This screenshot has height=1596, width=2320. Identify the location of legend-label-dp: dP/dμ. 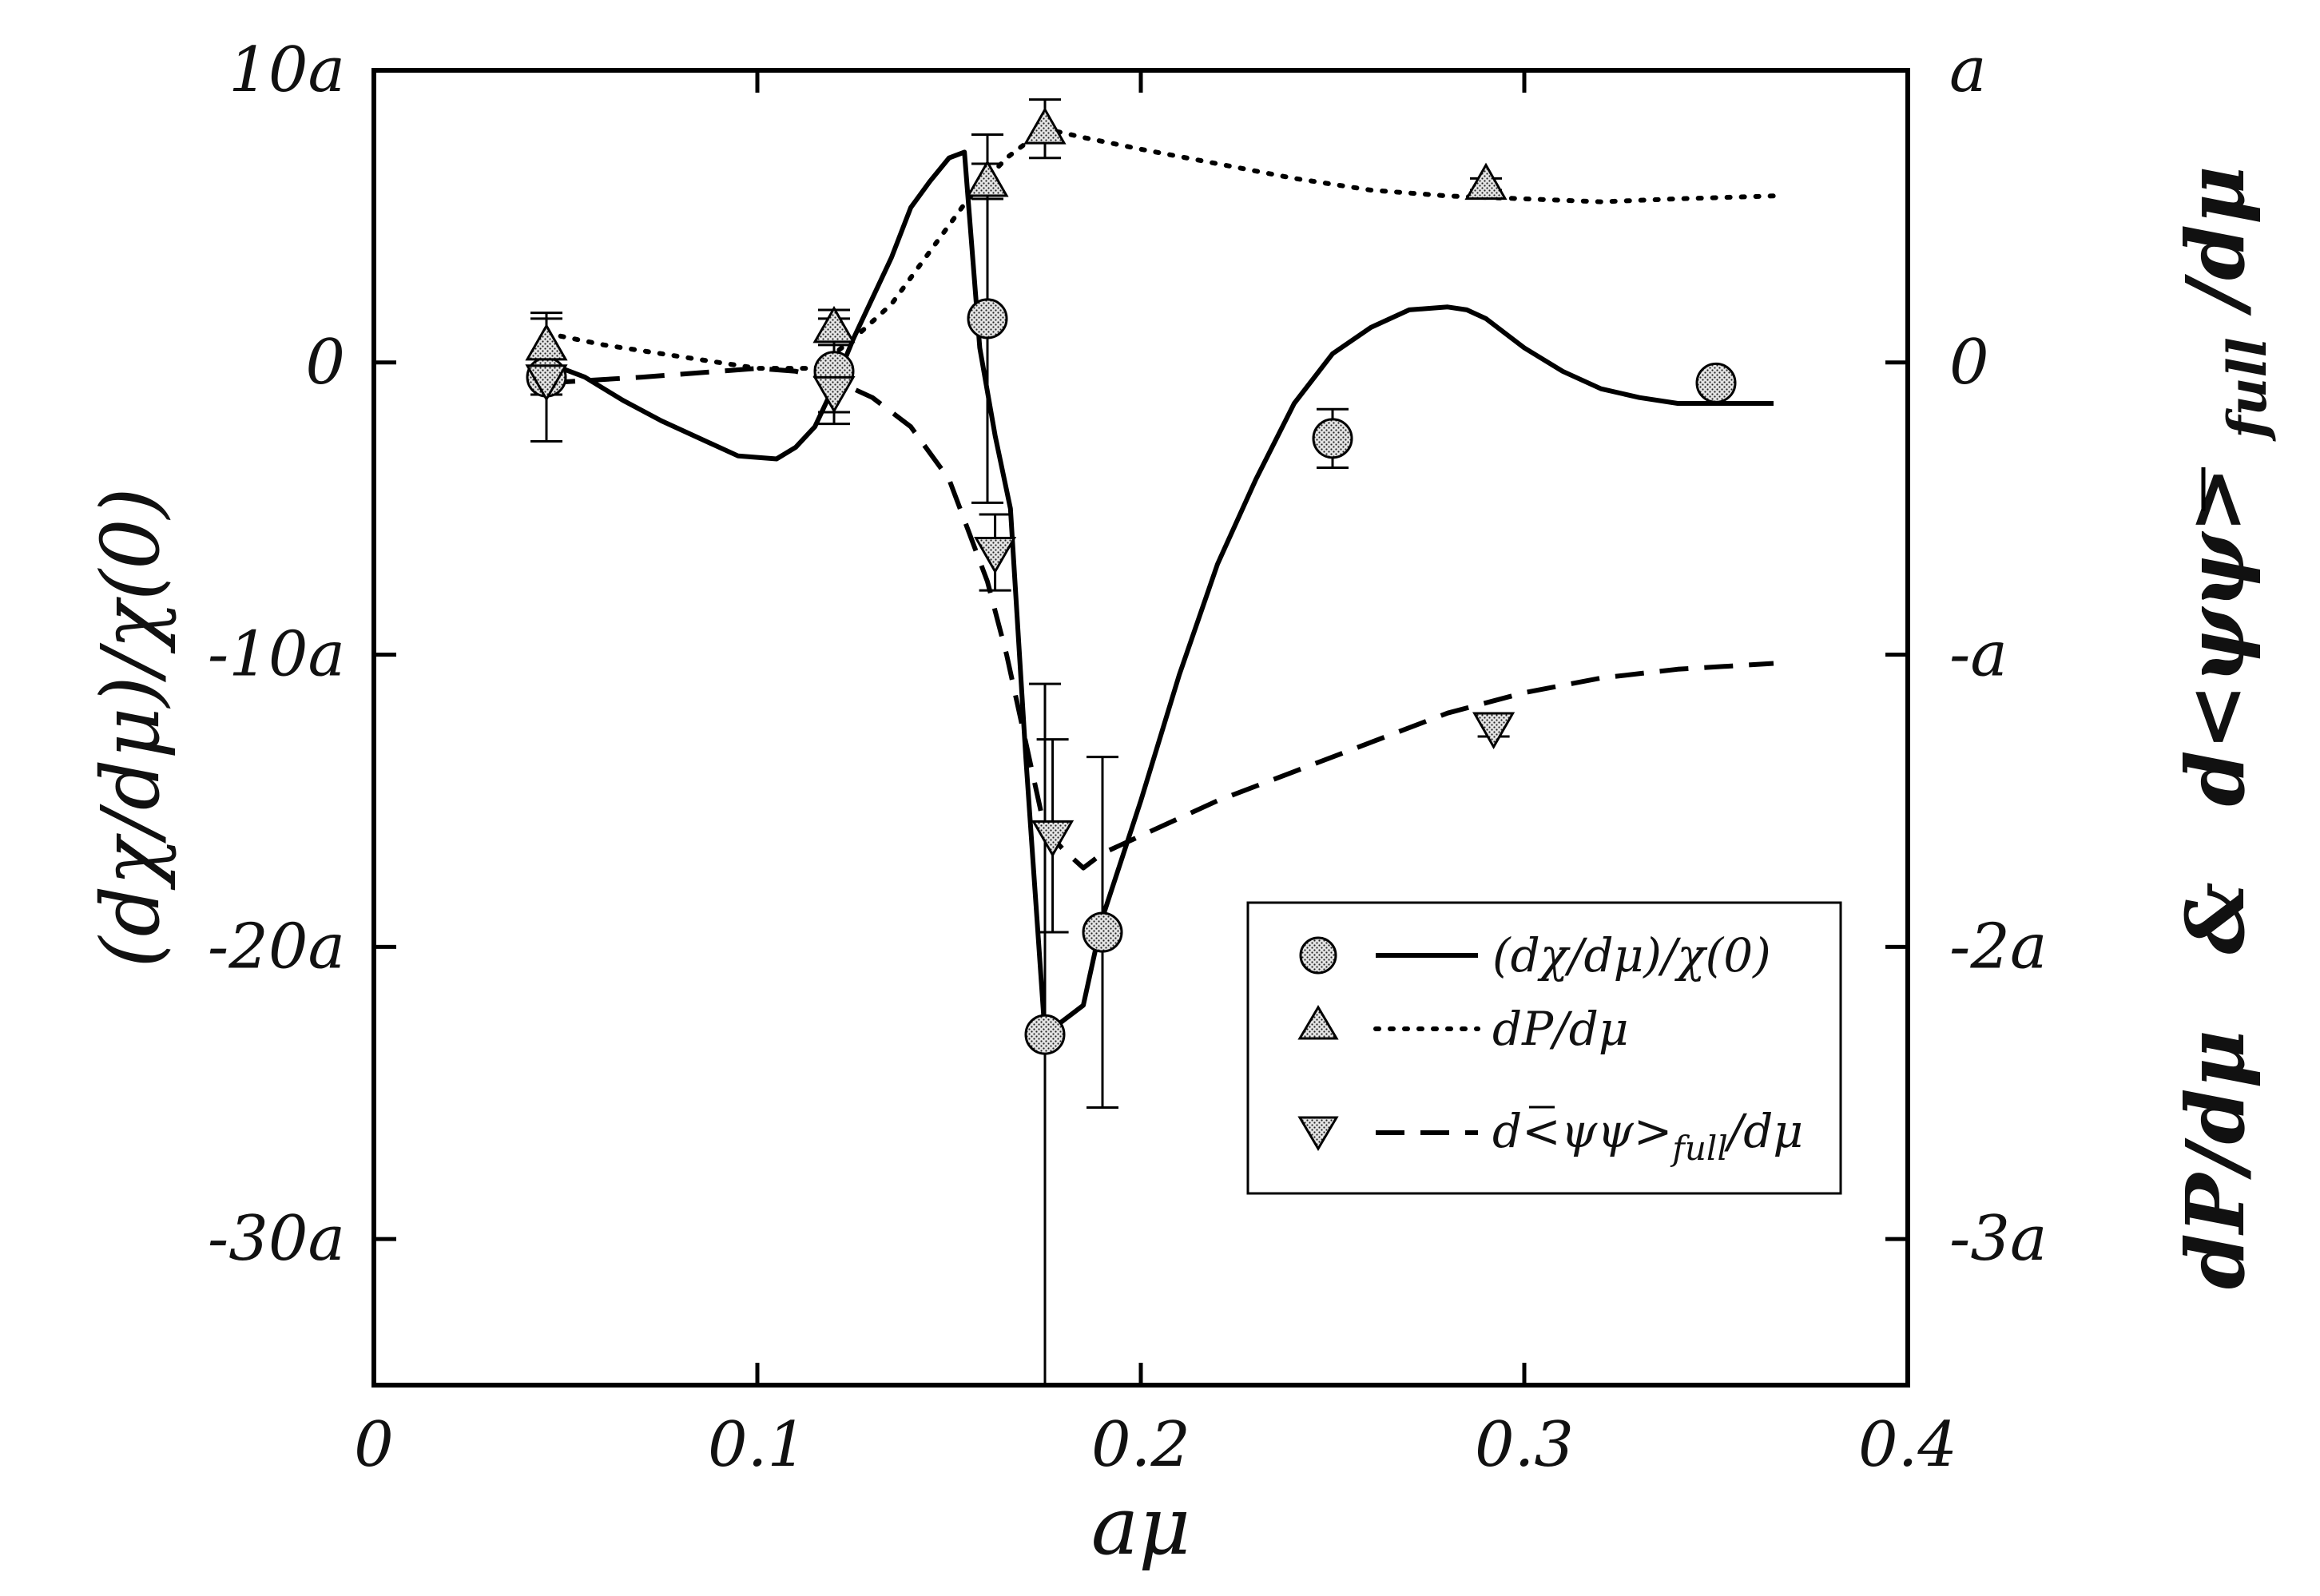
(1560, 1029).